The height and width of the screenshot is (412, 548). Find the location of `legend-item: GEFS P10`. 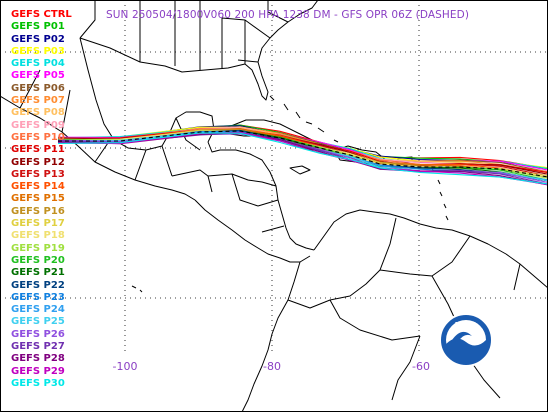

legend-item: GEFS P10 is located at coordinates (38, 137).